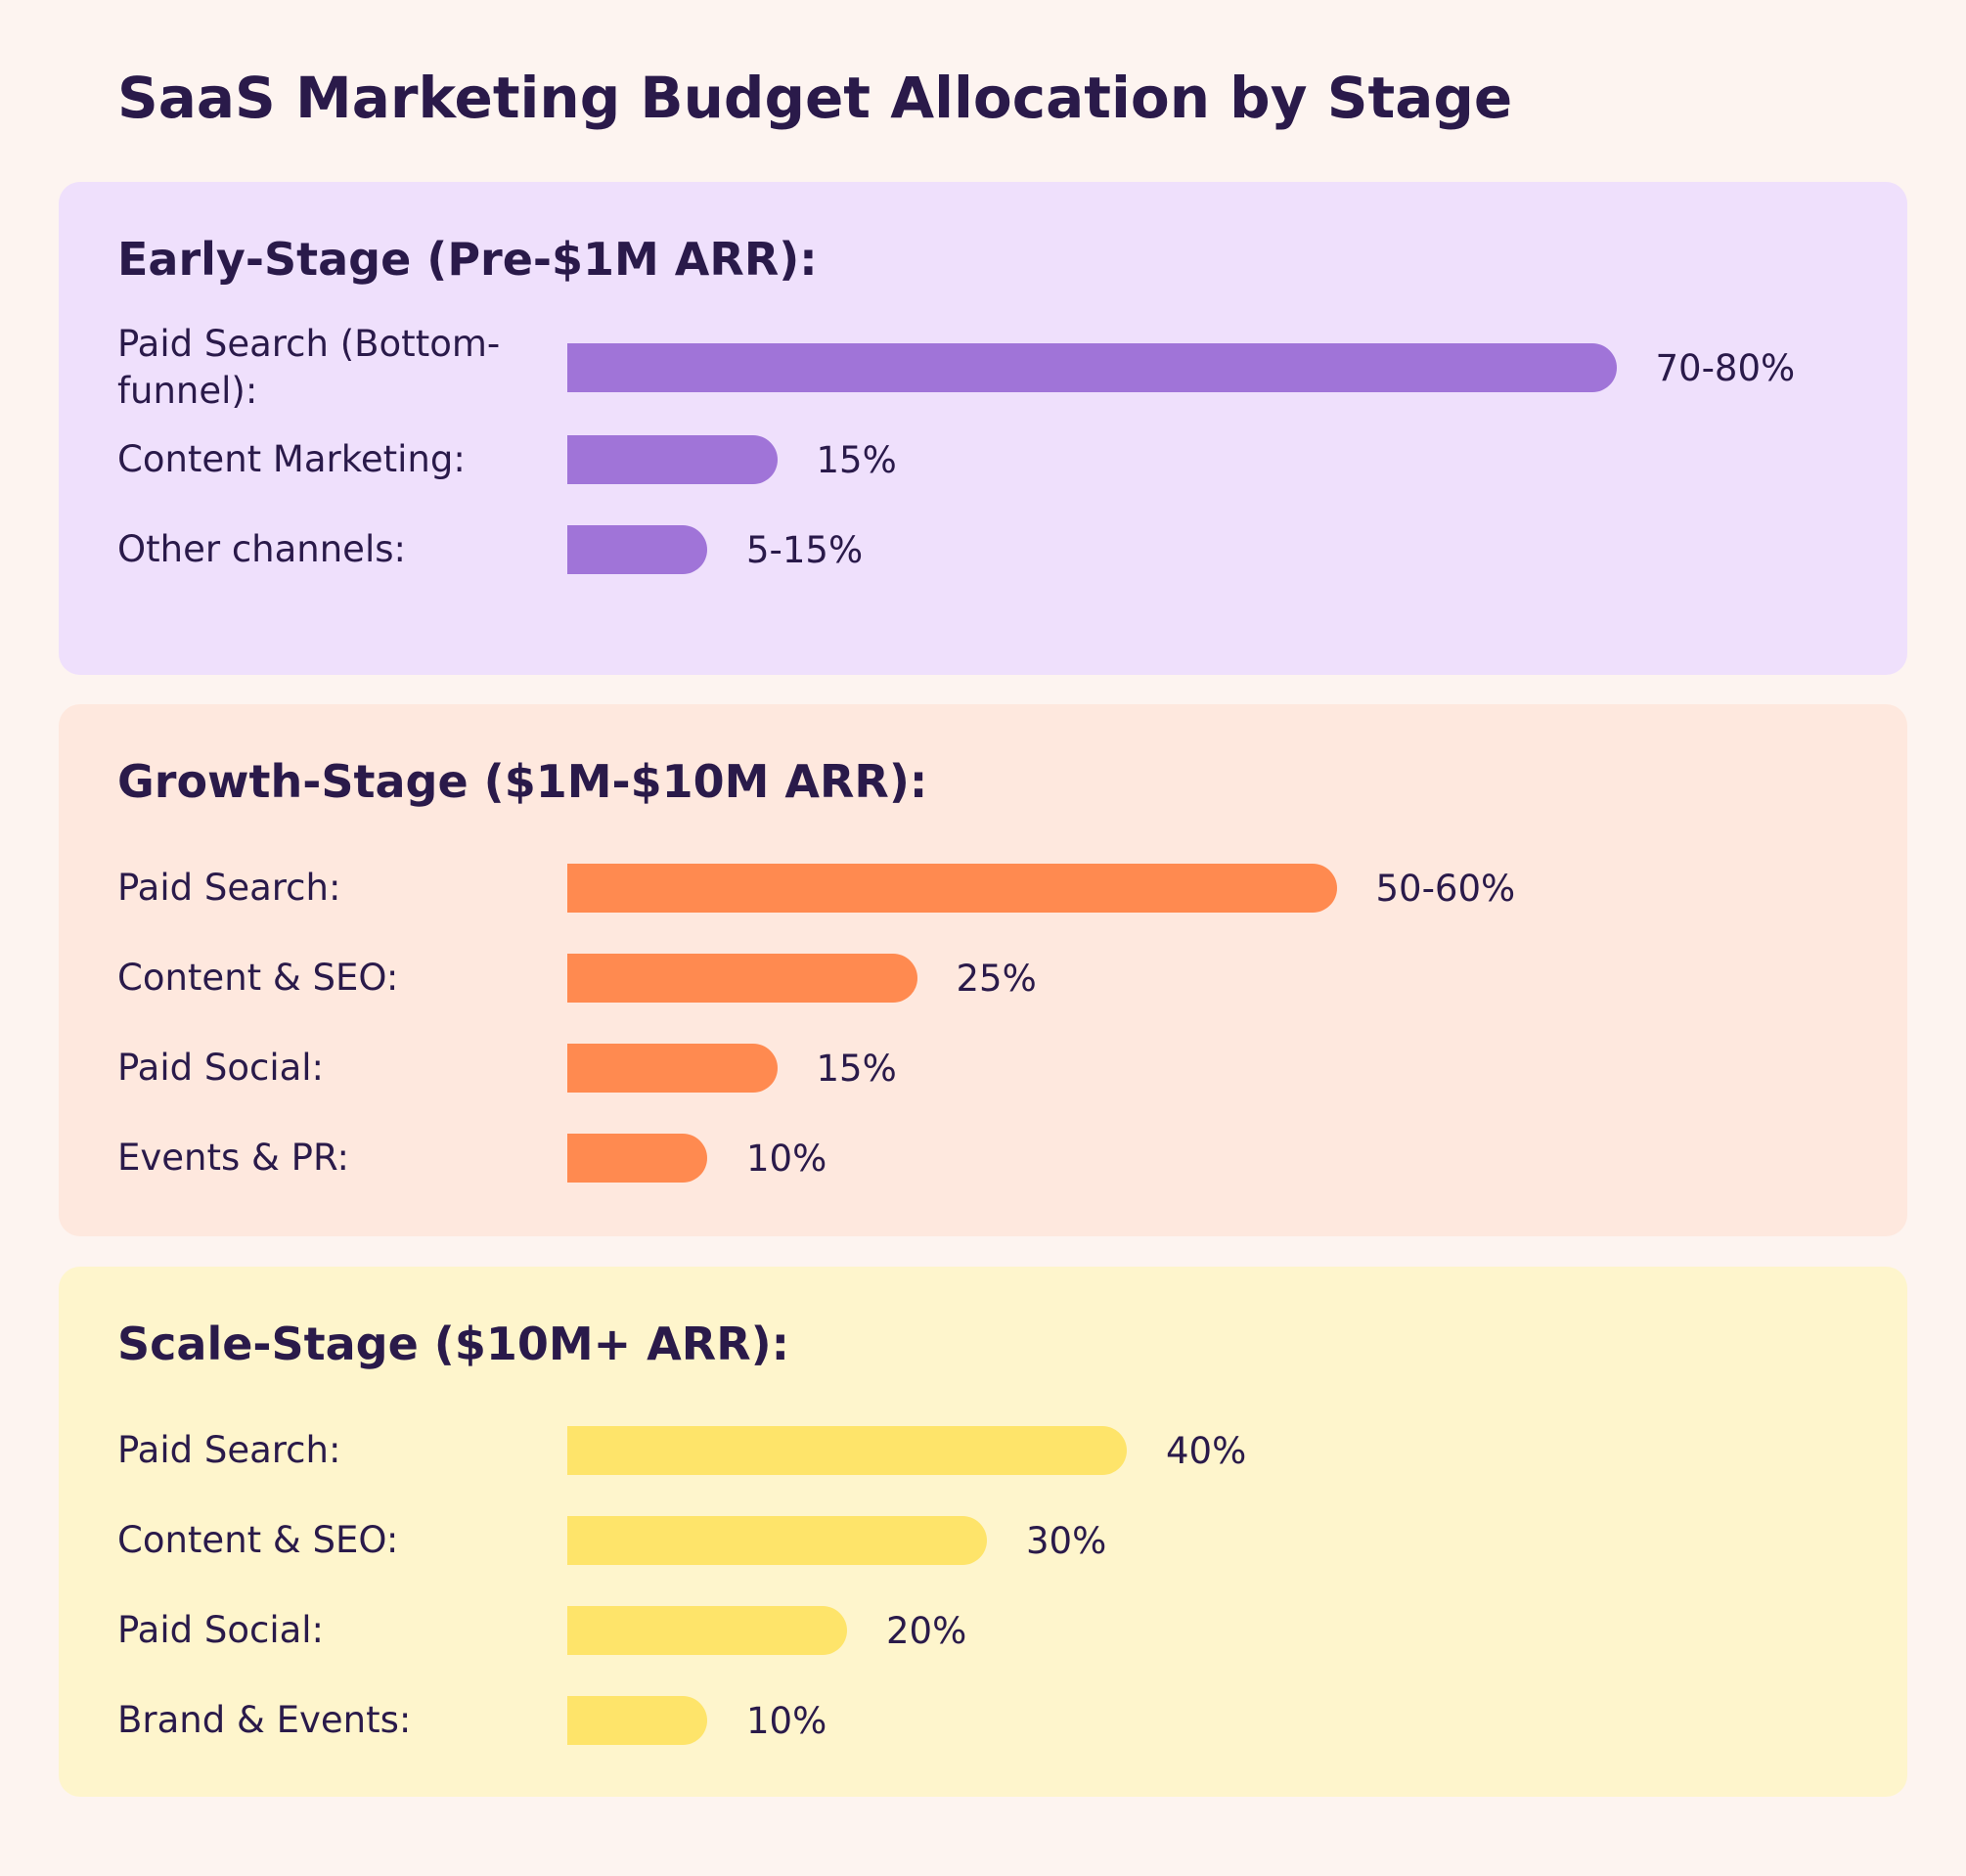  What do you see at coordinates (233, 1158) in the screenshot?
I see `category-label: Events & PR:` at bounding box center [233, 1158].